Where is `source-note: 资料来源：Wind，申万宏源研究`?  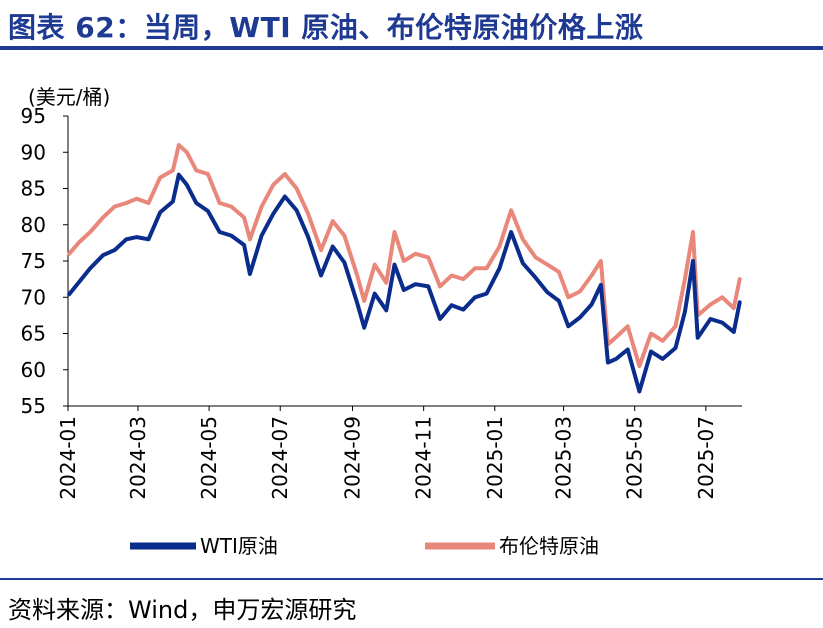
source-note: 资料来源：Wind，申万宏源研究 is located at coordinates (182, 610).